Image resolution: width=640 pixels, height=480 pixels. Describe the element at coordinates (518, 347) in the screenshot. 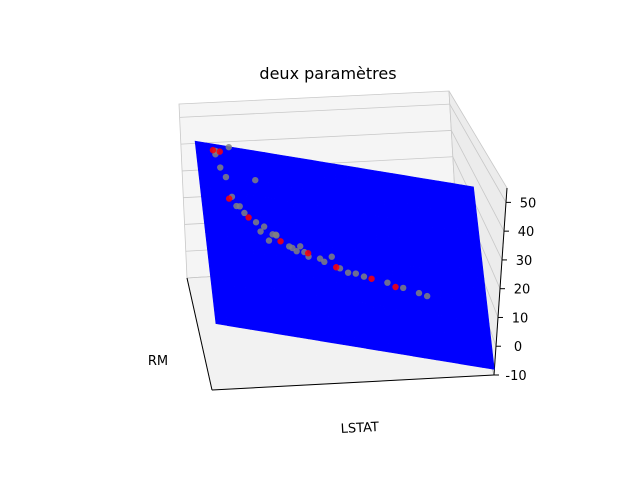

I see `z-tick-label-1: 0` at that location.